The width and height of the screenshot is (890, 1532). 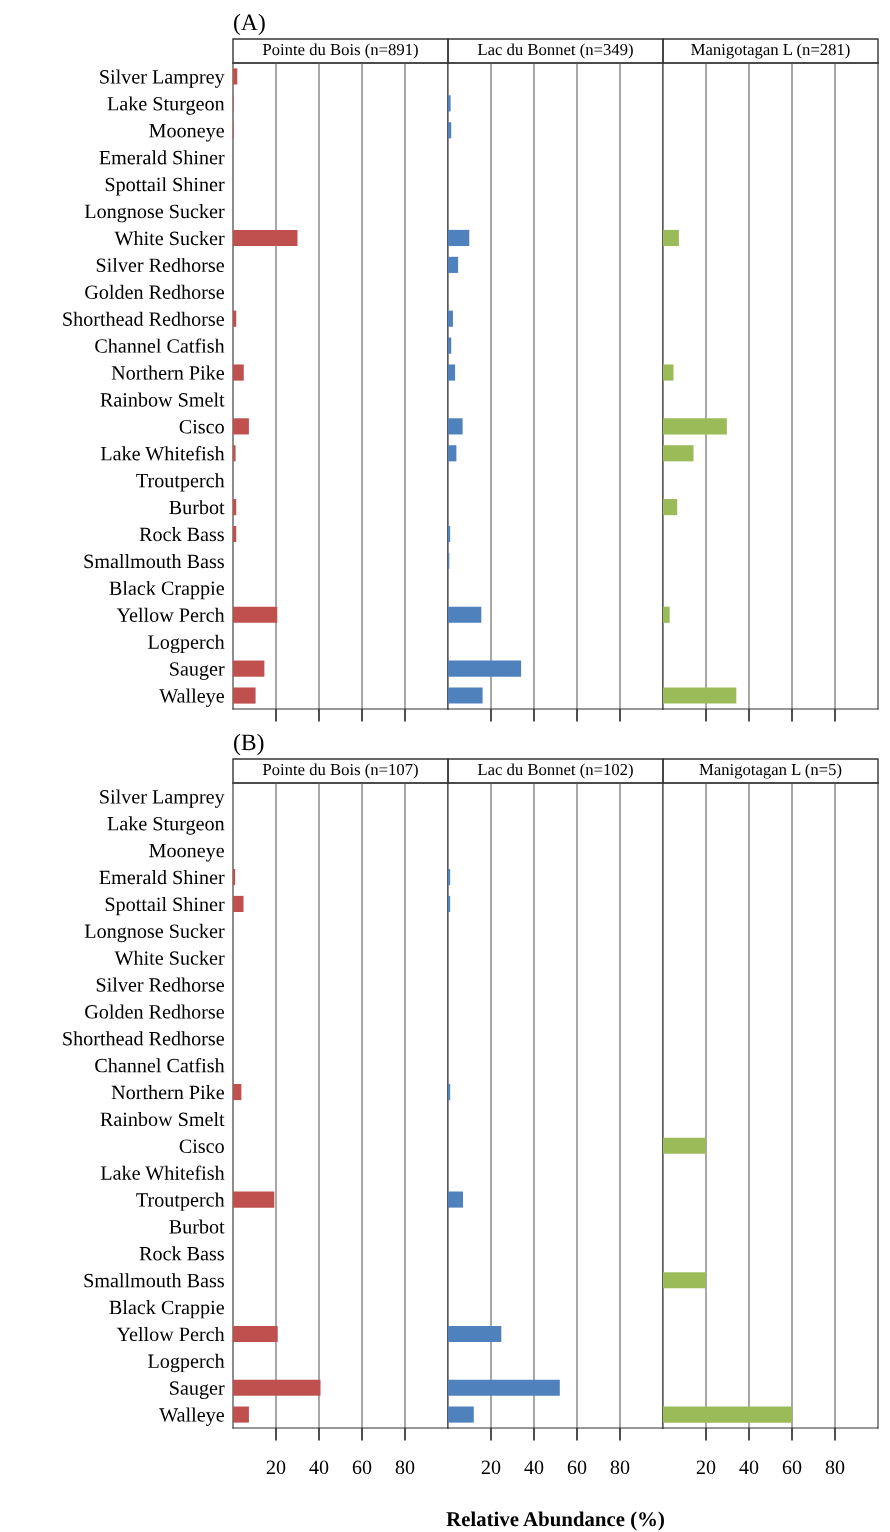 What do you see at coordinates (555, 1521) in the screenshot?
I see `x-axis-title: Relative Abundance (%)` at bounding box center [555, 1521].